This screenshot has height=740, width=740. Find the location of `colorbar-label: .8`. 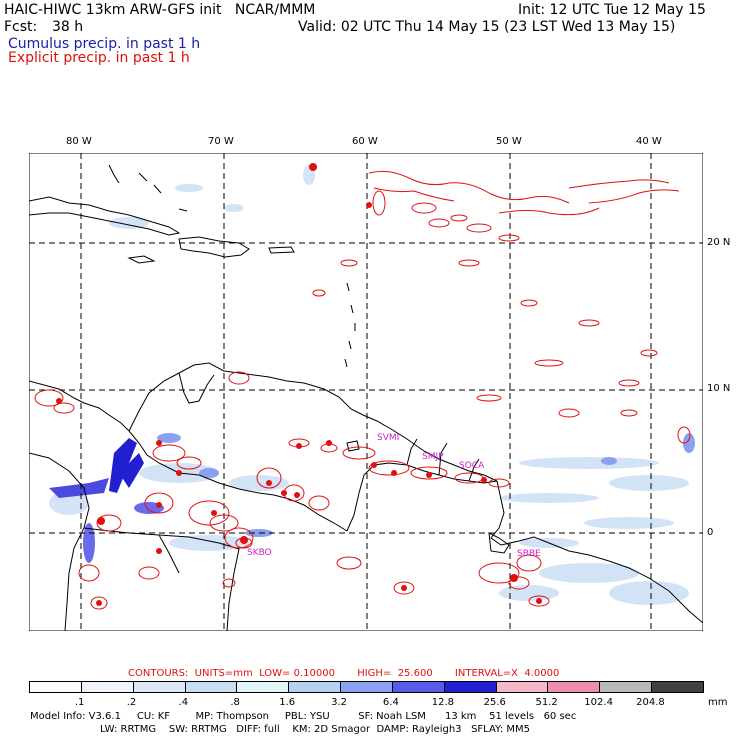

colorbar-label: .8 is located at coordinates (235, 702).